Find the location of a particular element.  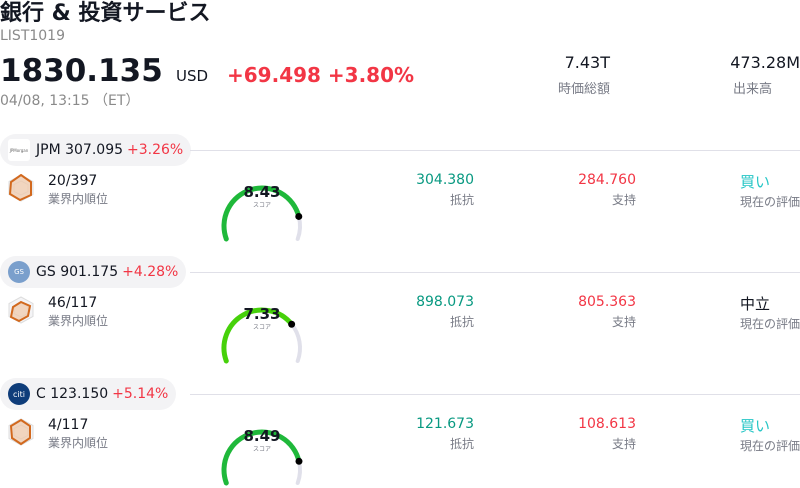

ticker: C is located at coordinates (41, 394).